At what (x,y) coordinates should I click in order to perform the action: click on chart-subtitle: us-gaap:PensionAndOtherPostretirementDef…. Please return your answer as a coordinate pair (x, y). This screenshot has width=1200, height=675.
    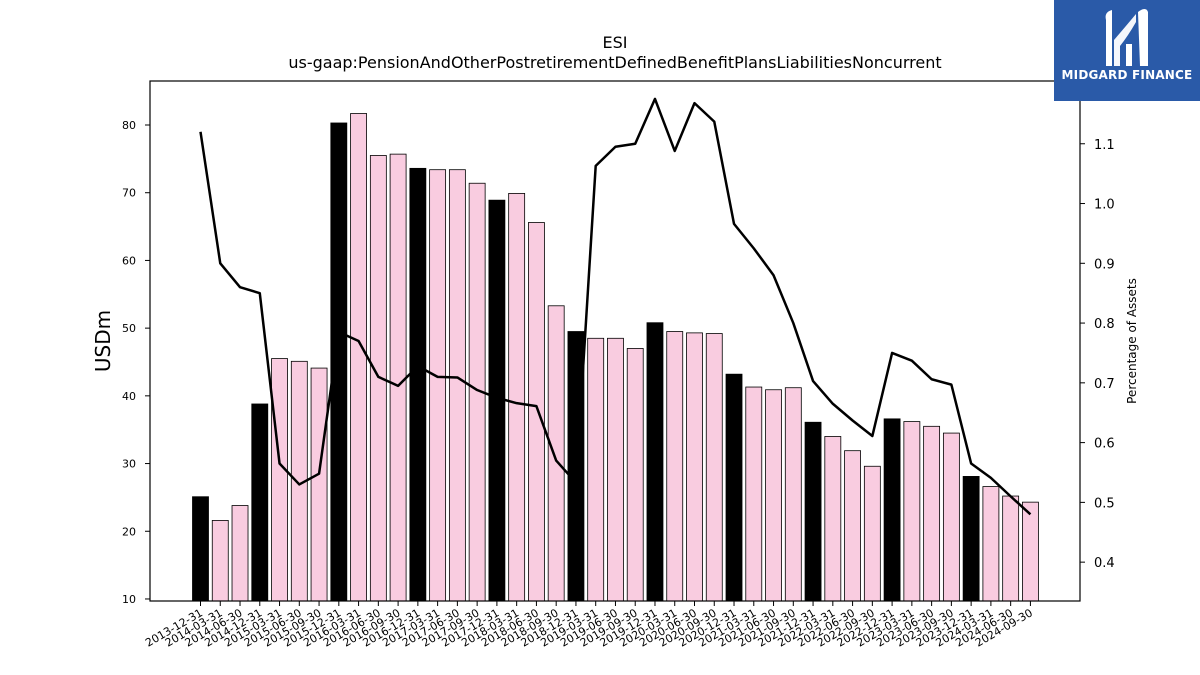
    Looking at the image, I should click on (614, 62).